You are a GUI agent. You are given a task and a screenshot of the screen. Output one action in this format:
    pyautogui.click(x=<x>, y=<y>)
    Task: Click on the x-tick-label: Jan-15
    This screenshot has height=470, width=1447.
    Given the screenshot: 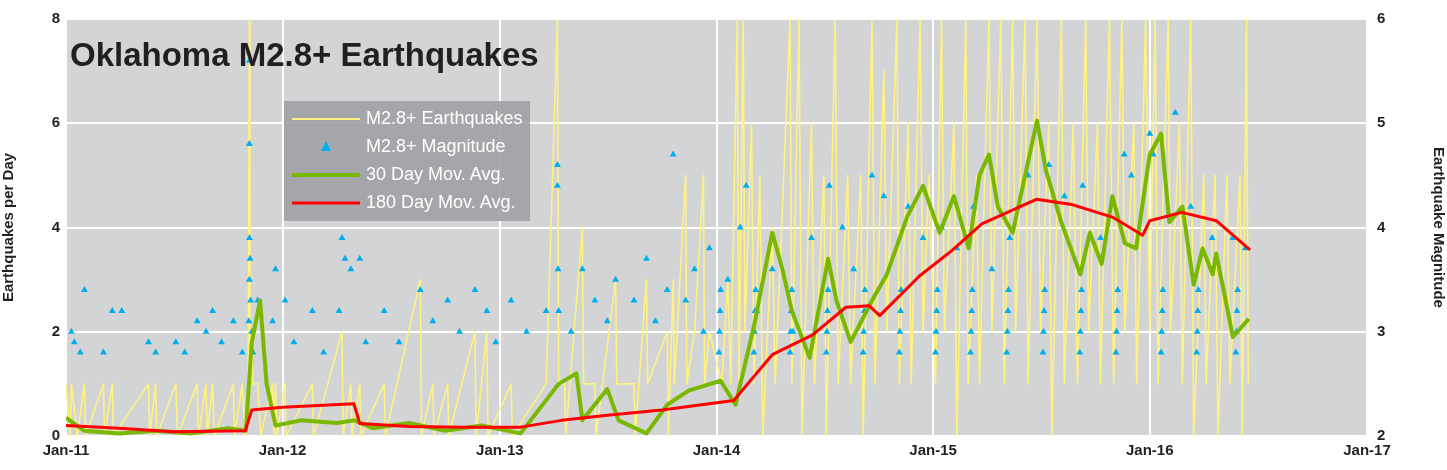 What is the action you would take?
    pyautogui.click(x=933, y=450)
    